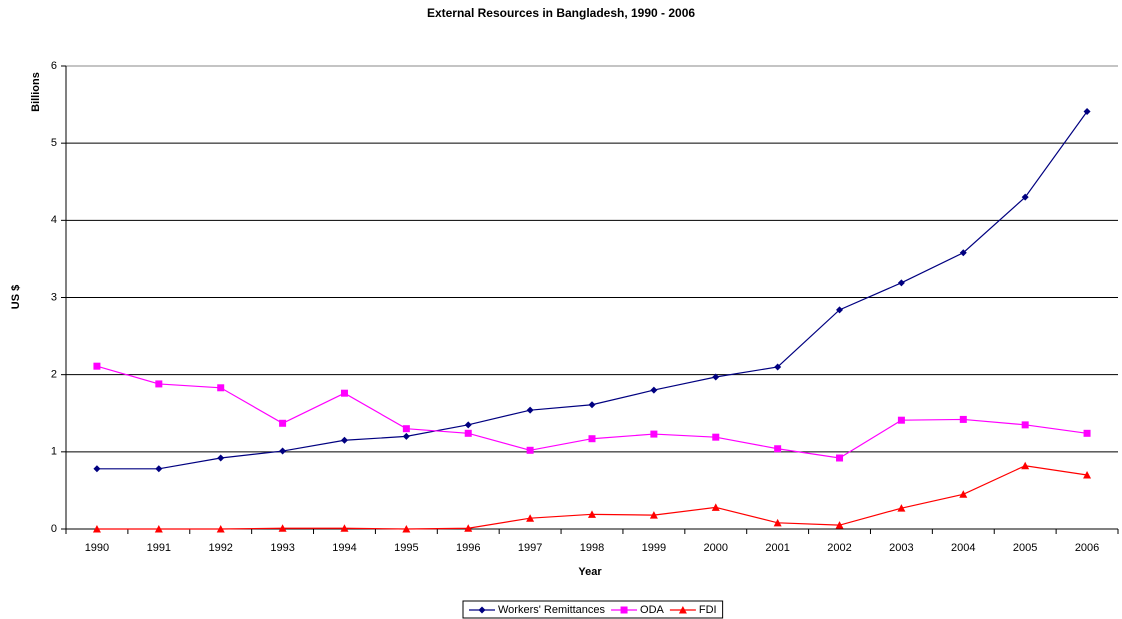 Image resolution: width=1122 pixels, height=619 pixels. Describe the element at coordinates (530, 548) in the screenshot. I see `x-tick-label: 1997` at that location.